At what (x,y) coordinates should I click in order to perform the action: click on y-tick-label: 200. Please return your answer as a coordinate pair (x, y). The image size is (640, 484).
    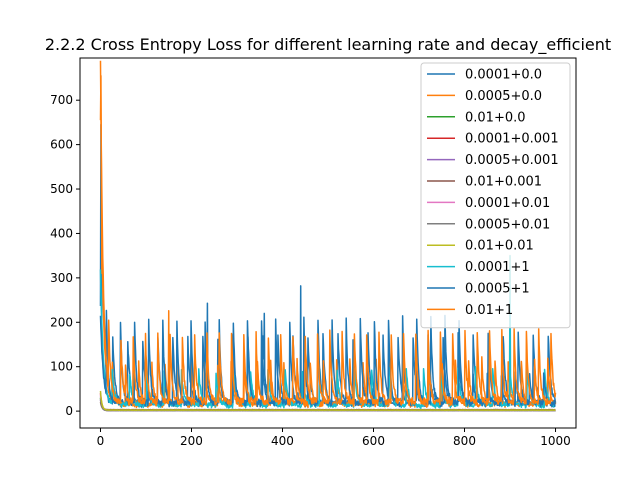
    Looking at the image, I should click on (61, 322).